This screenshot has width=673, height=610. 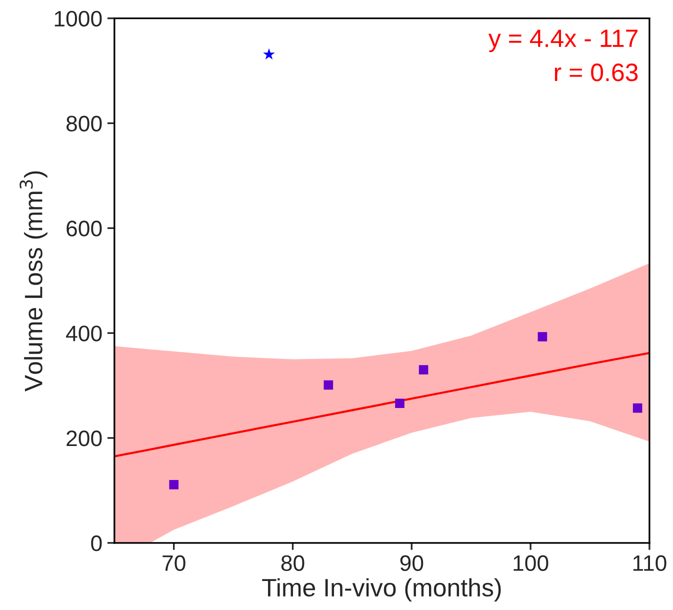 I want to click on y-tick-label: 0, so click(x=96, y=543).